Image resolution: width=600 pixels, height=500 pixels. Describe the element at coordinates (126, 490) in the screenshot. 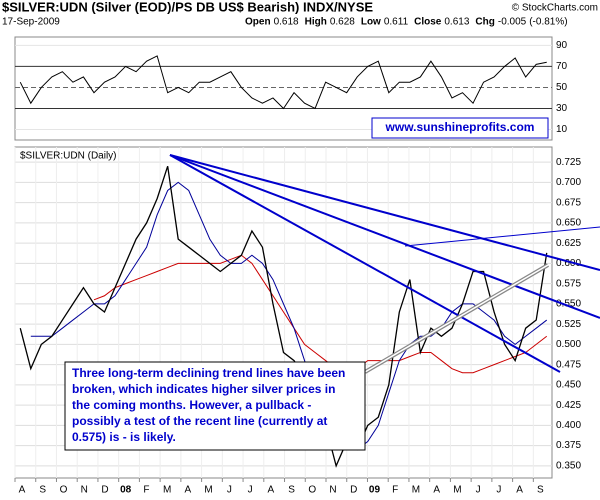

I see `x-tick-label: 08` at that location.